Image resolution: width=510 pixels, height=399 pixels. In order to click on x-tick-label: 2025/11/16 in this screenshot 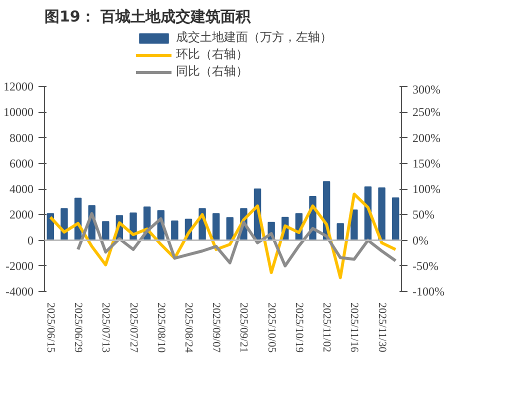, I will do `click(354, 327)`.